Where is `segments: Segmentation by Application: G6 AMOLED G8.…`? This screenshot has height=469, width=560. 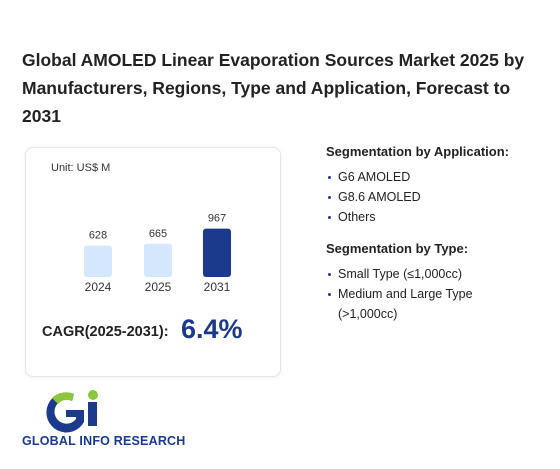
segments: Segmentation by Application: G6 AMOLED G8.… is located at coordinates (426, 241).